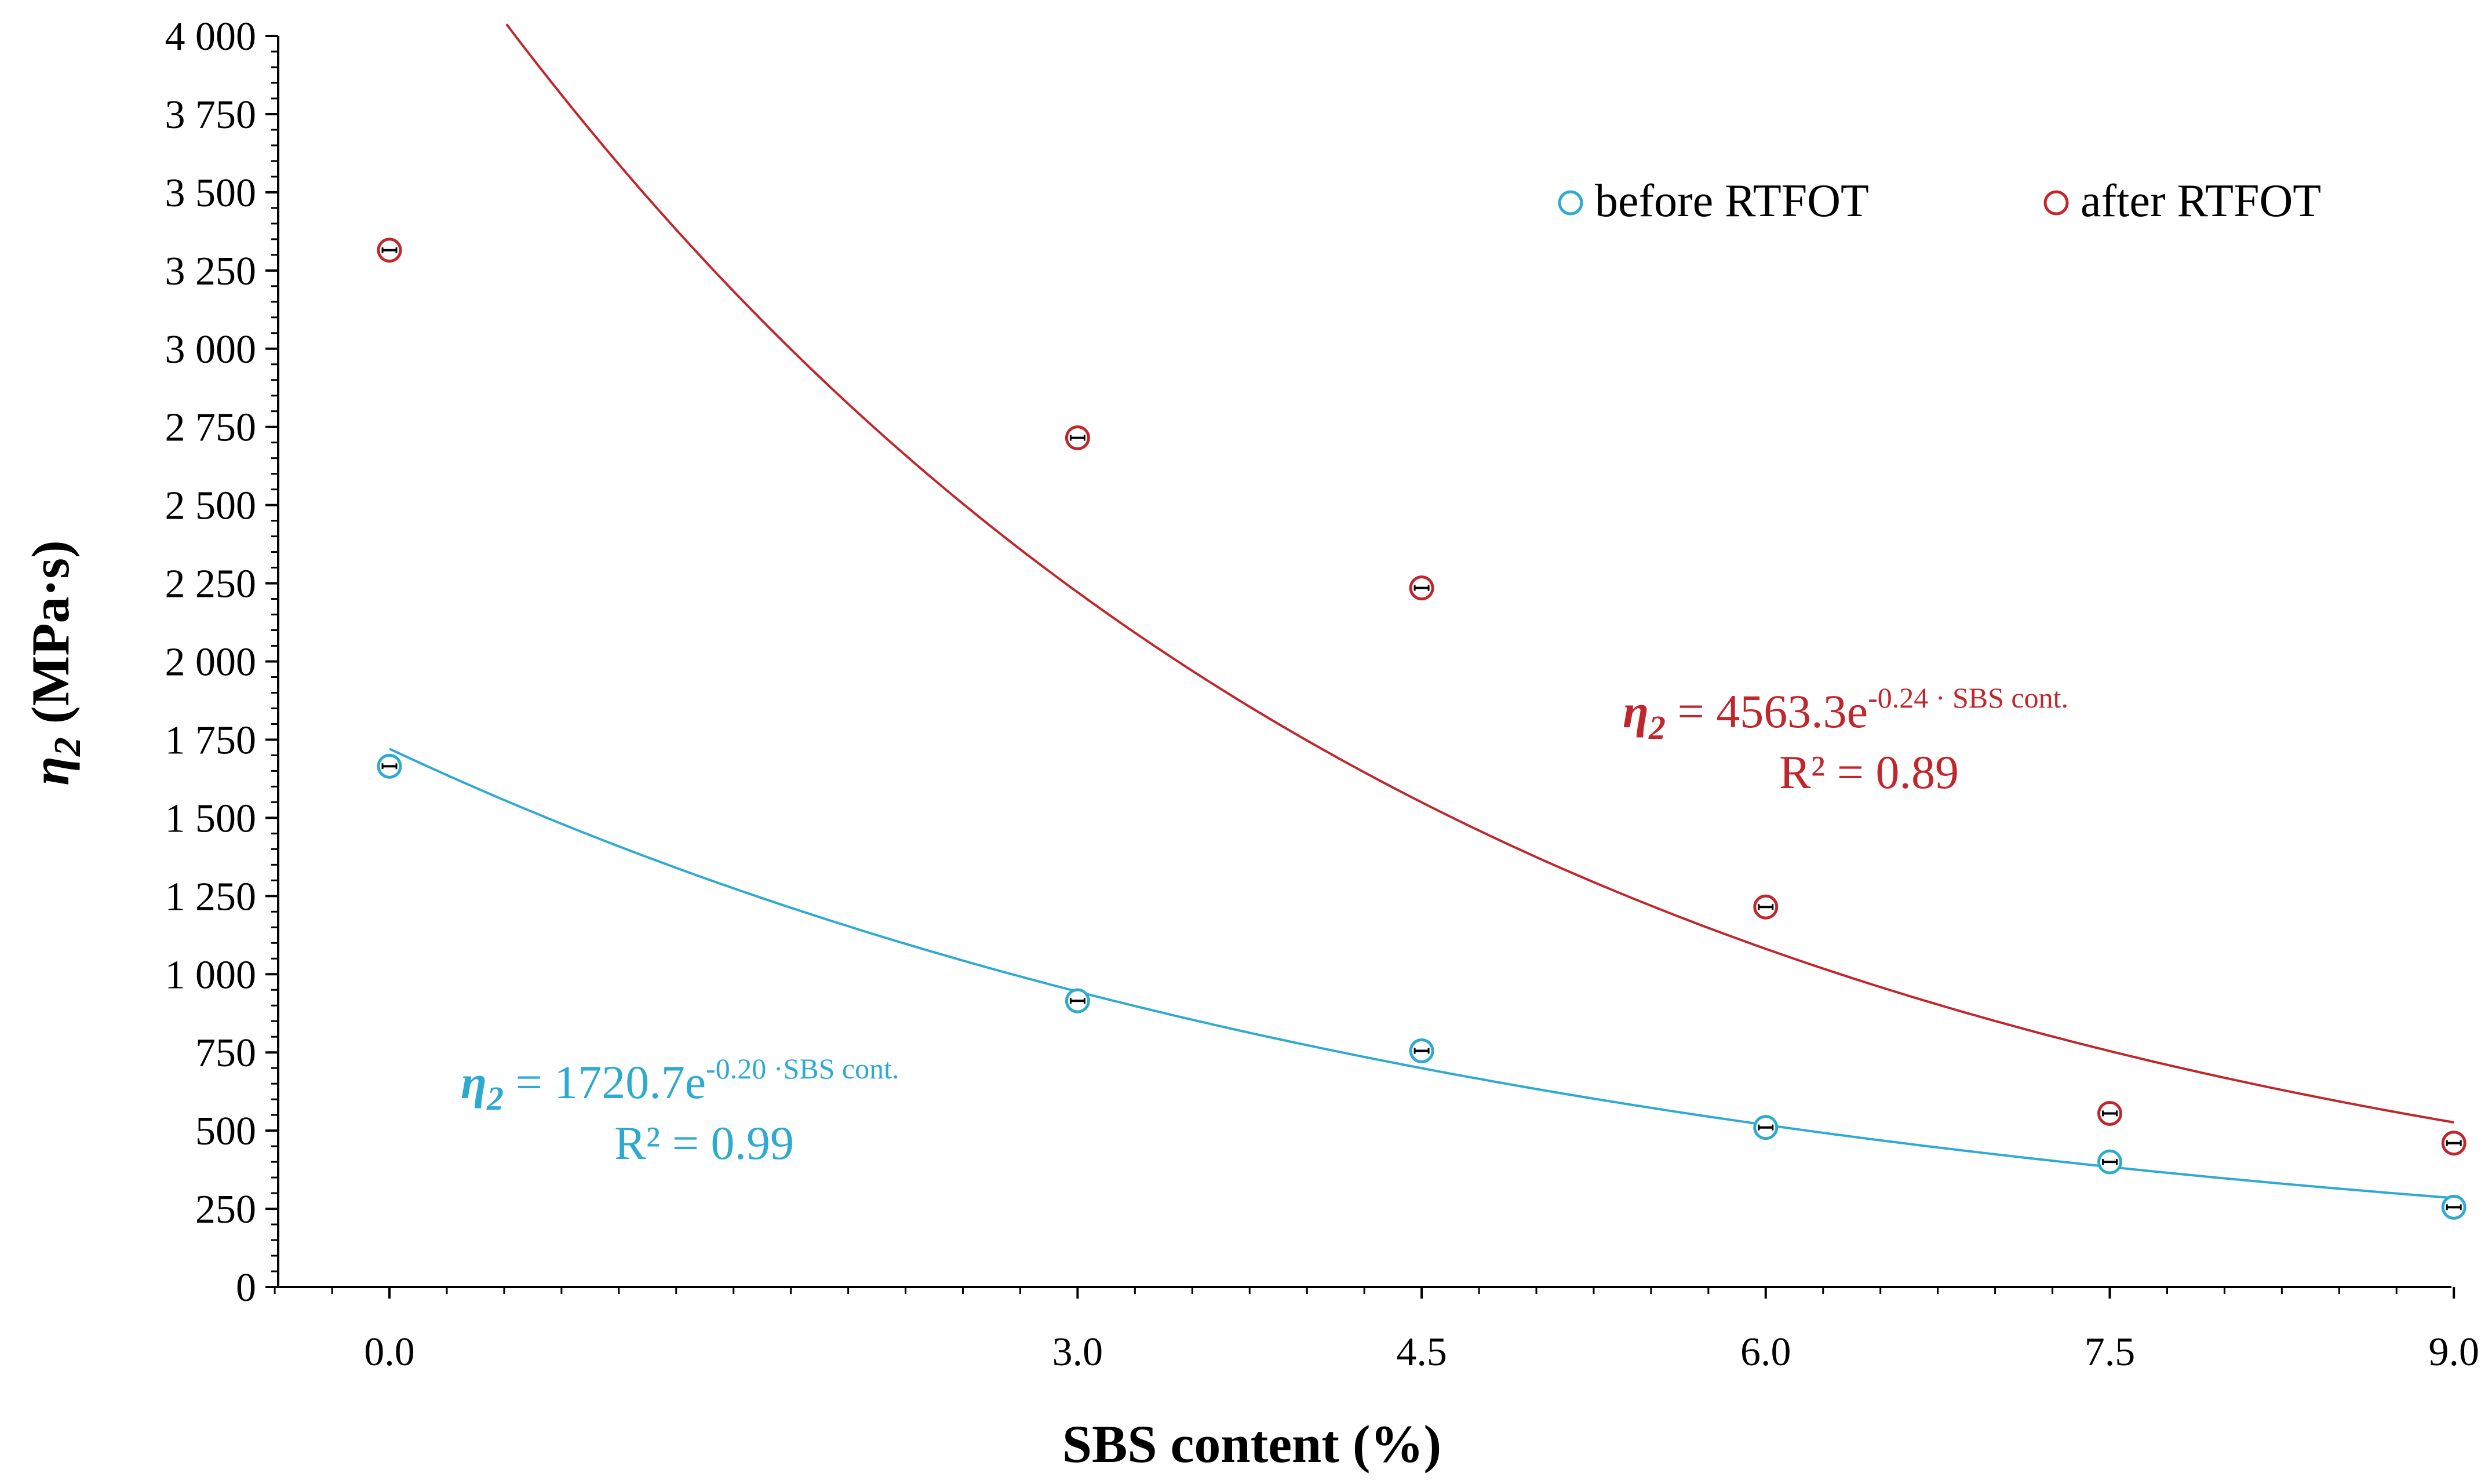 The height and width of the screenshot is (1484, 2492). Describe the element at coordinates (1732, 201) in the screenshot. I see `legend-label-before: before RTFOT` at that location.